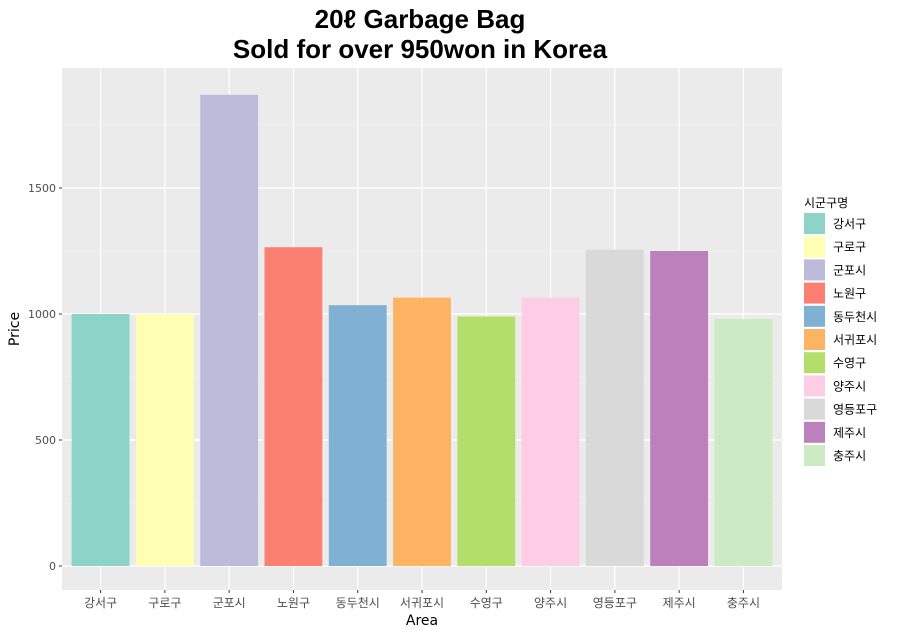  I want to click on legend-label-2: 군포시, so click(849, 270).